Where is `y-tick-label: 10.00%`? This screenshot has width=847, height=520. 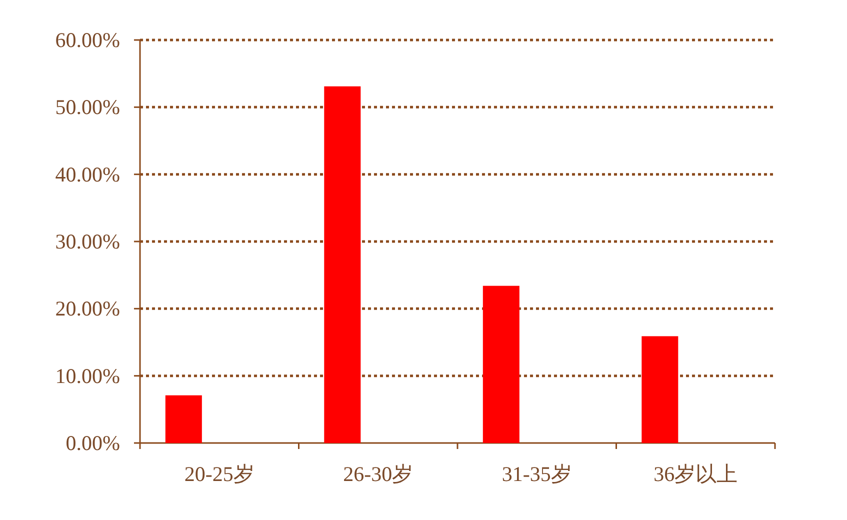
y-tick-label: 10.00% is located at coordinates (87, 376).